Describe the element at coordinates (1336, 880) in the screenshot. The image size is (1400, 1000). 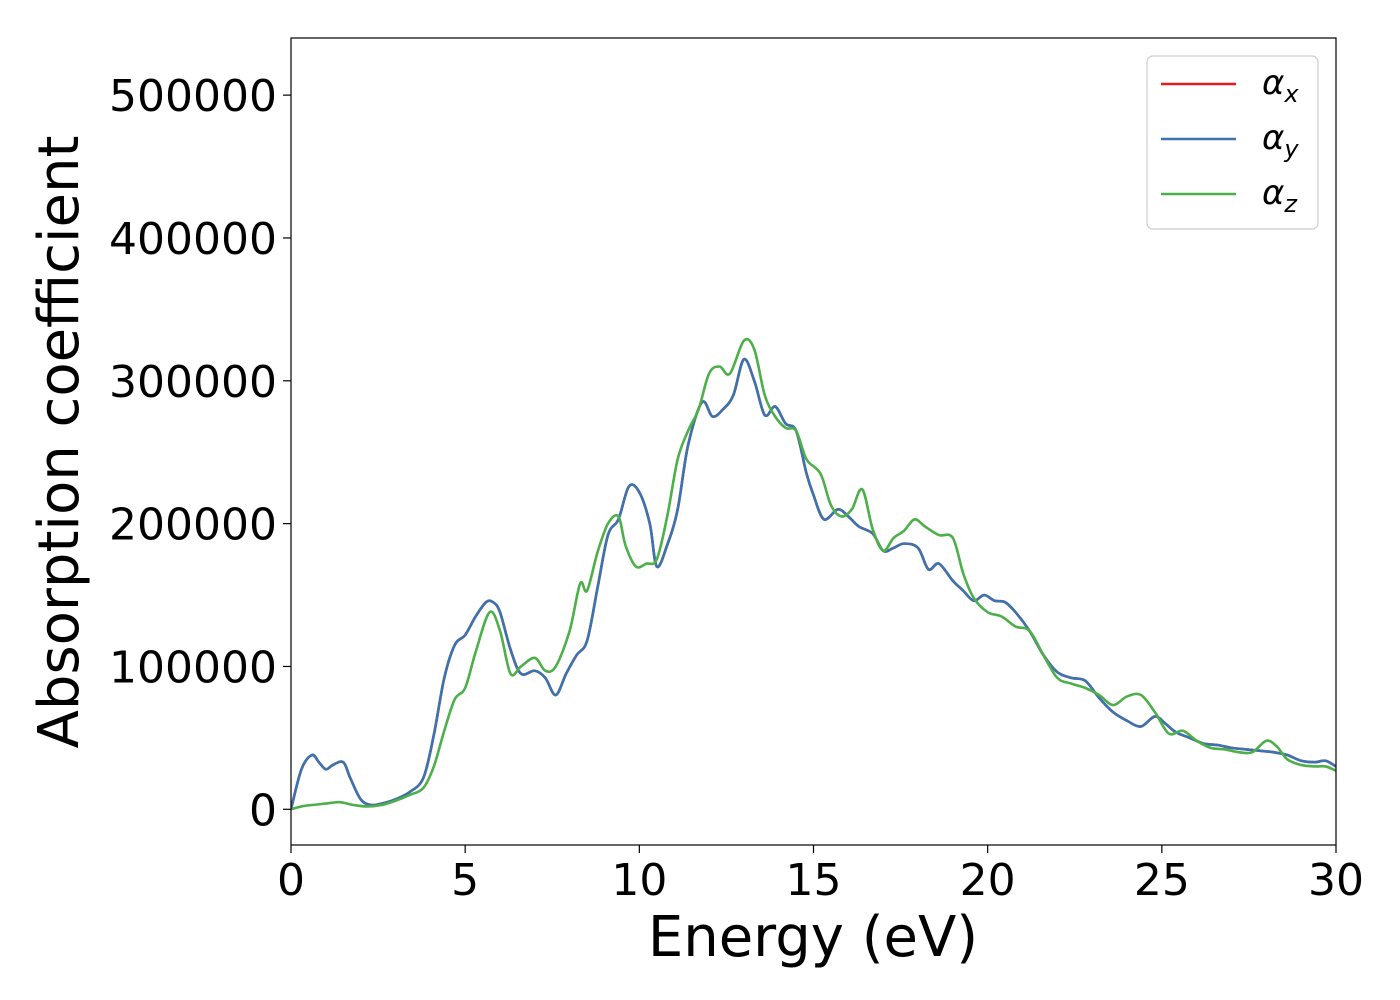
I see `x-tick-label: 30` at that location.